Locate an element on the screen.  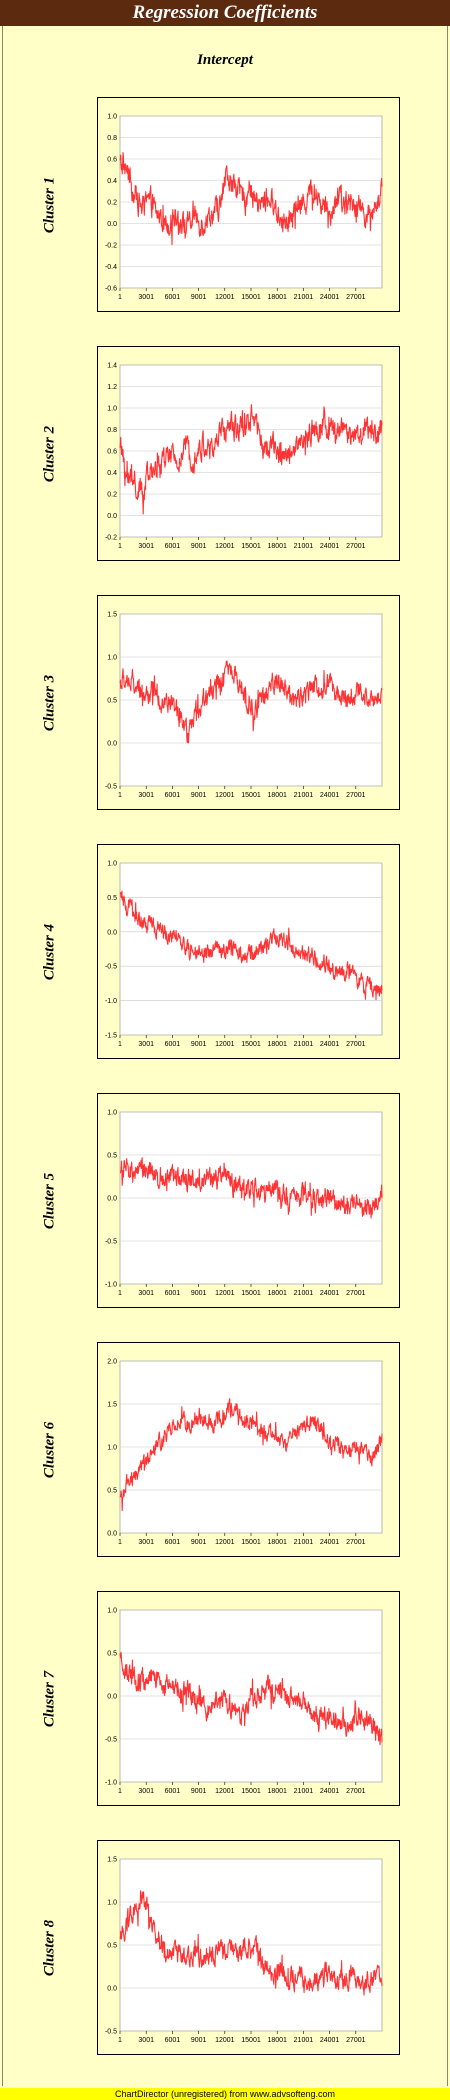
y-tick-label: -0.6 is located at coordinates (111, 289).